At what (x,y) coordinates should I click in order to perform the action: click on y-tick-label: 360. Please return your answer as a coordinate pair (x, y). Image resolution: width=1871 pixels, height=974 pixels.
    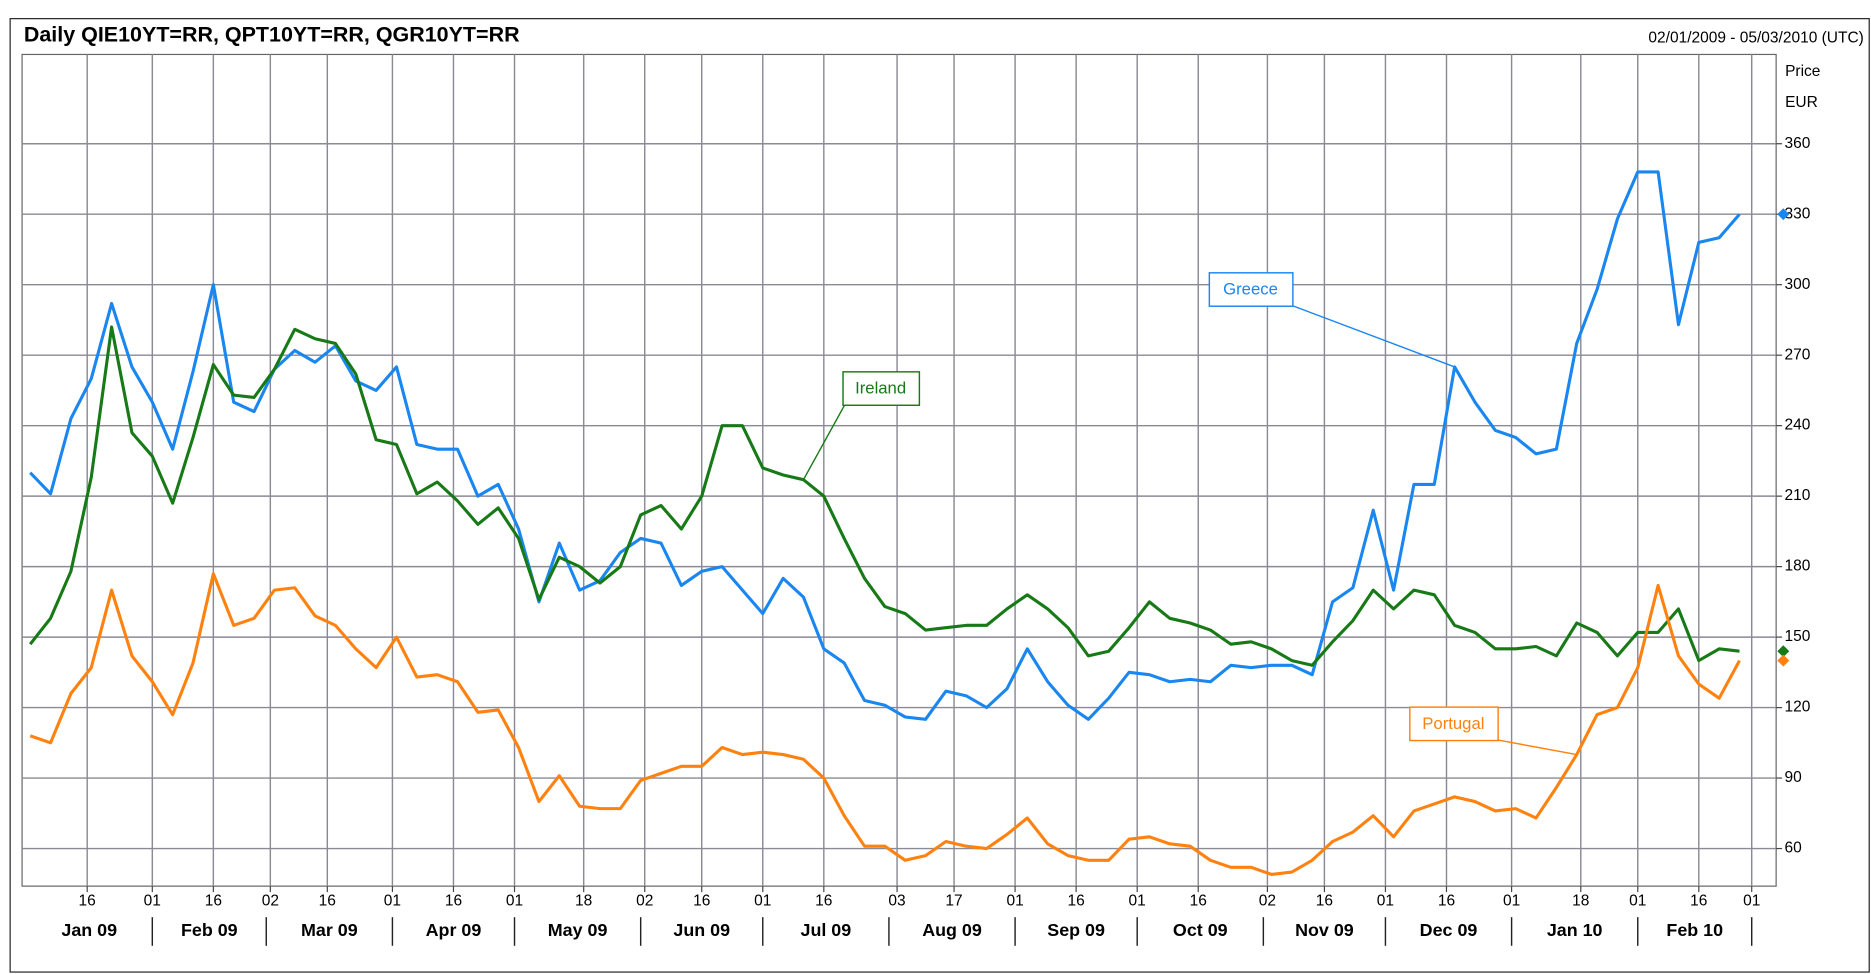
    Looking at the image, I should click on (1797, 143).